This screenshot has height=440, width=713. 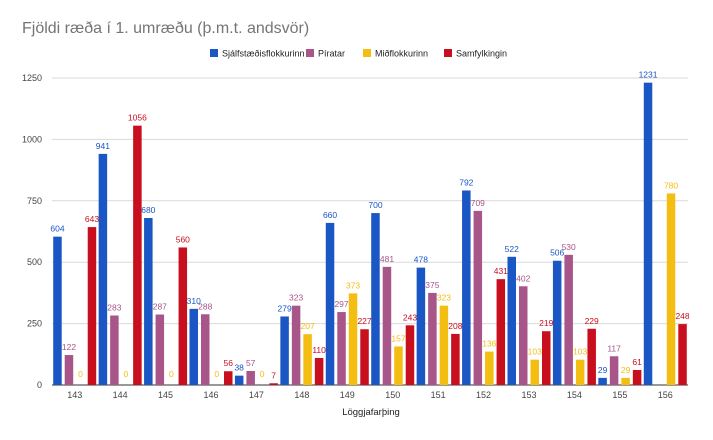 I want to click on data-label: 431, so click(x=501, y=271).